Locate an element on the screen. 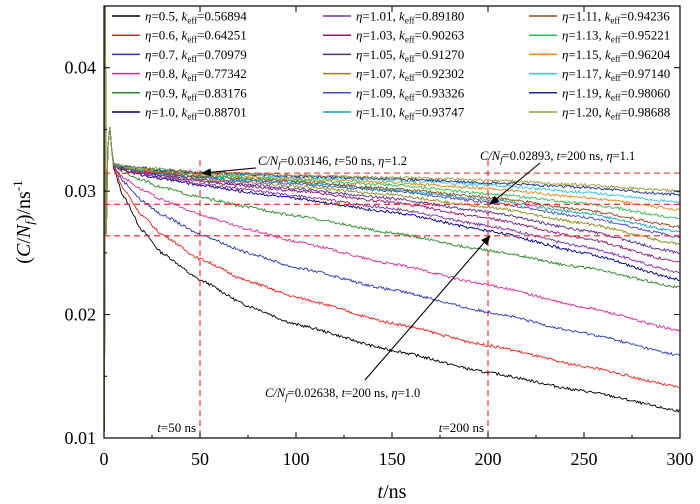  y-tick-label: 0.03 is located at coordinates (81, 191).